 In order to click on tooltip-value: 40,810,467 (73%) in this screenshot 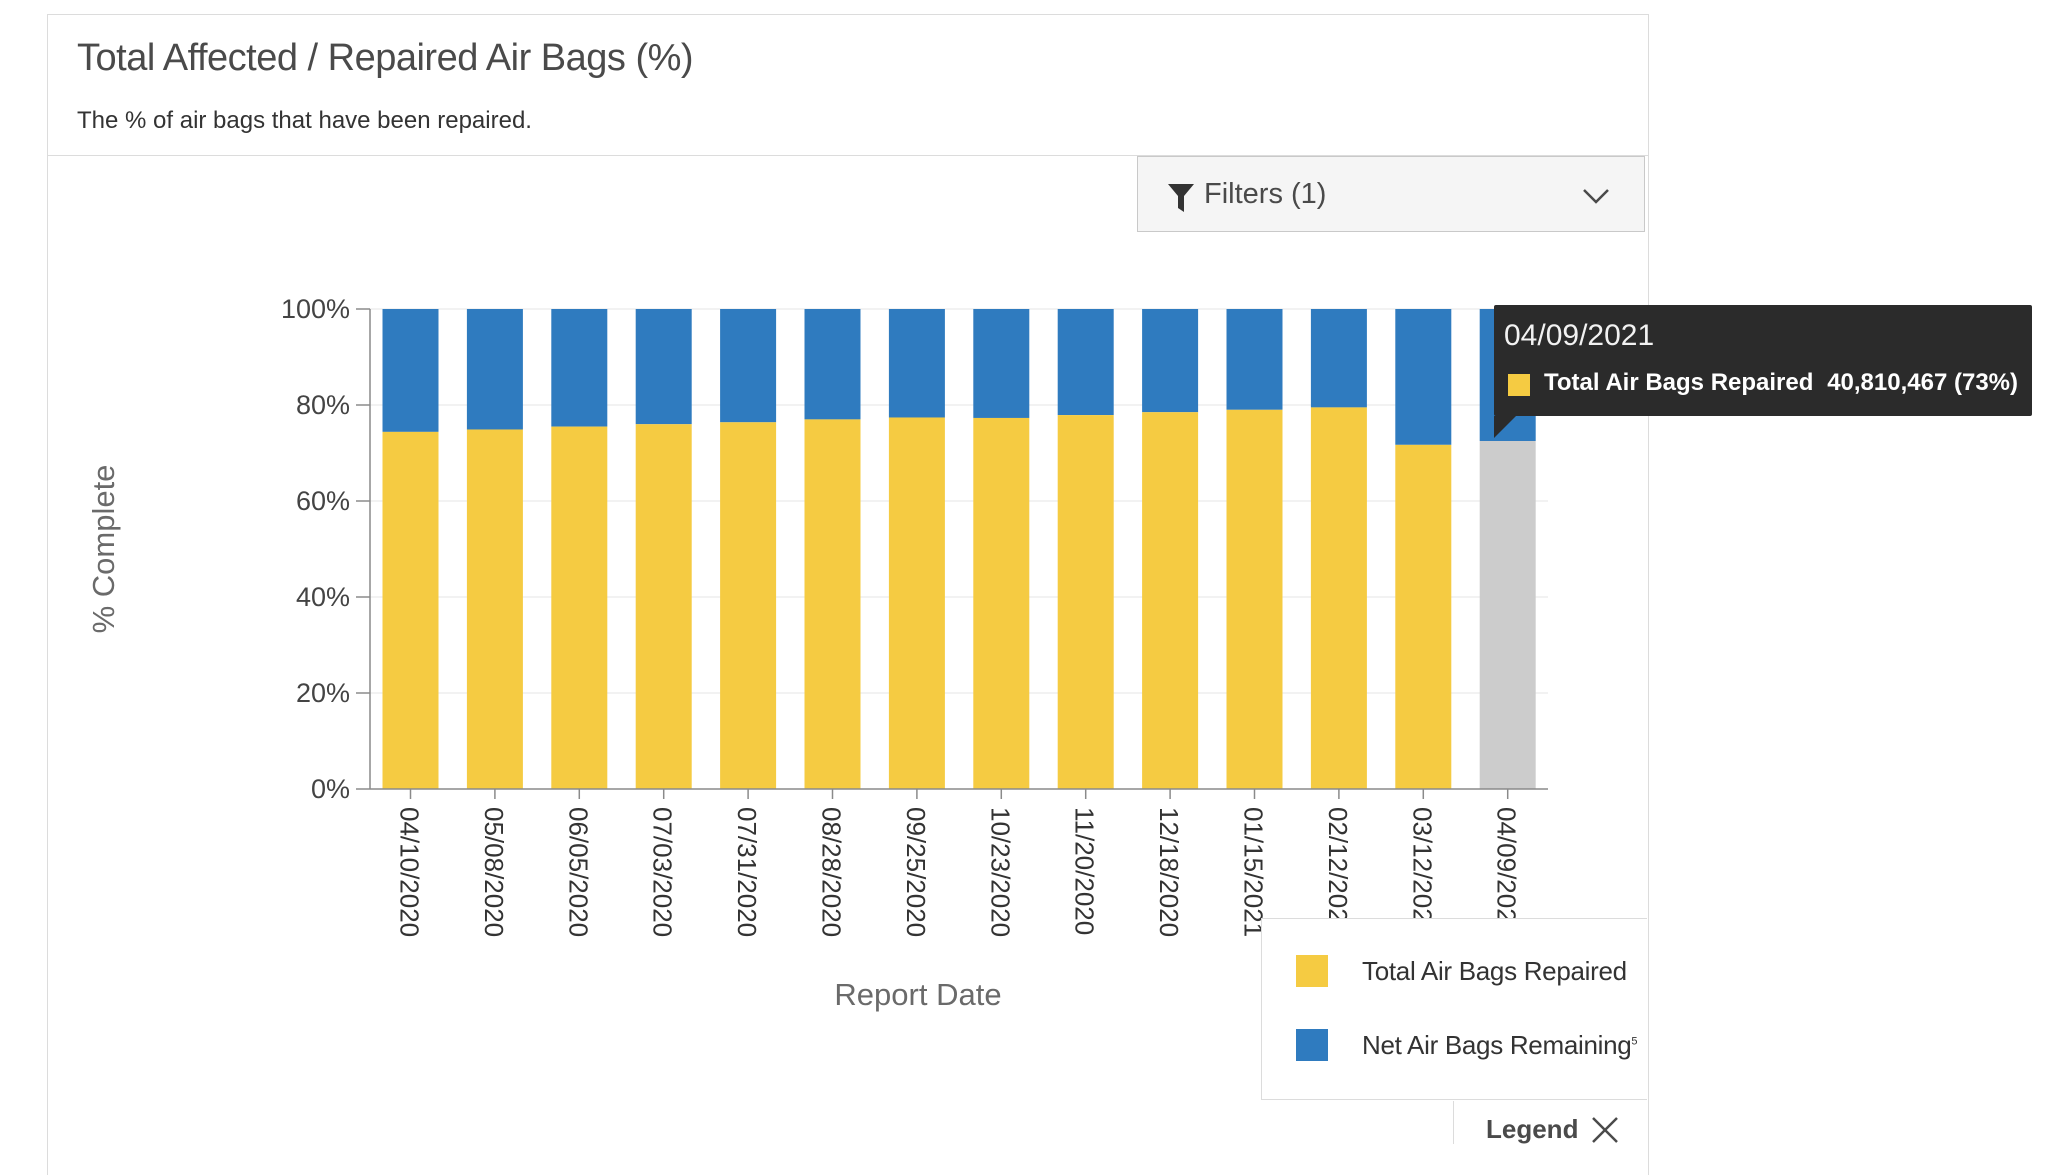, I will do `click(1922, 382)`.